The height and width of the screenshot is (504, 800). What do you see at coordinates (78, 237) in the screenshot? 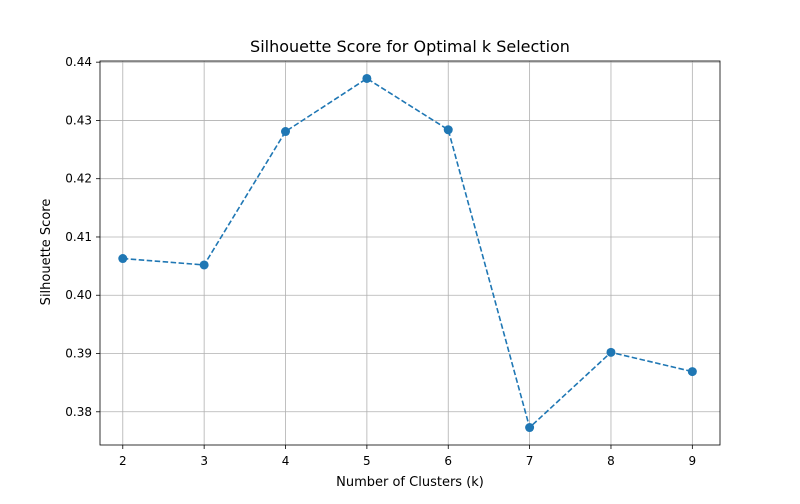
I see `y-tick-label: 0.41` at bounding box center [78, 237].